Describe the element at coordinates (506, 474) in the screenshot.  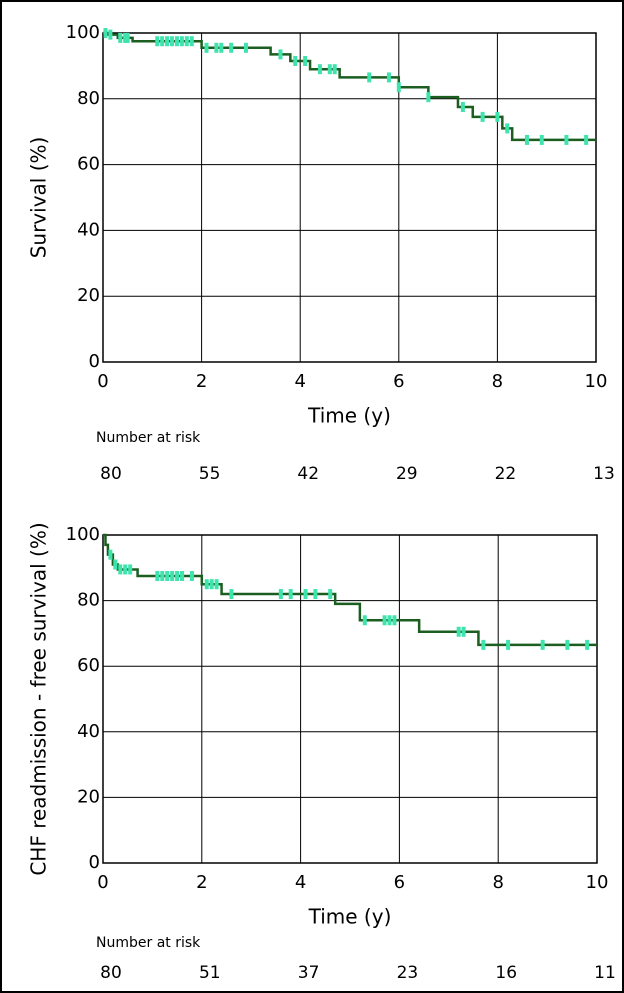
I see `risk-count: 22` at that location.